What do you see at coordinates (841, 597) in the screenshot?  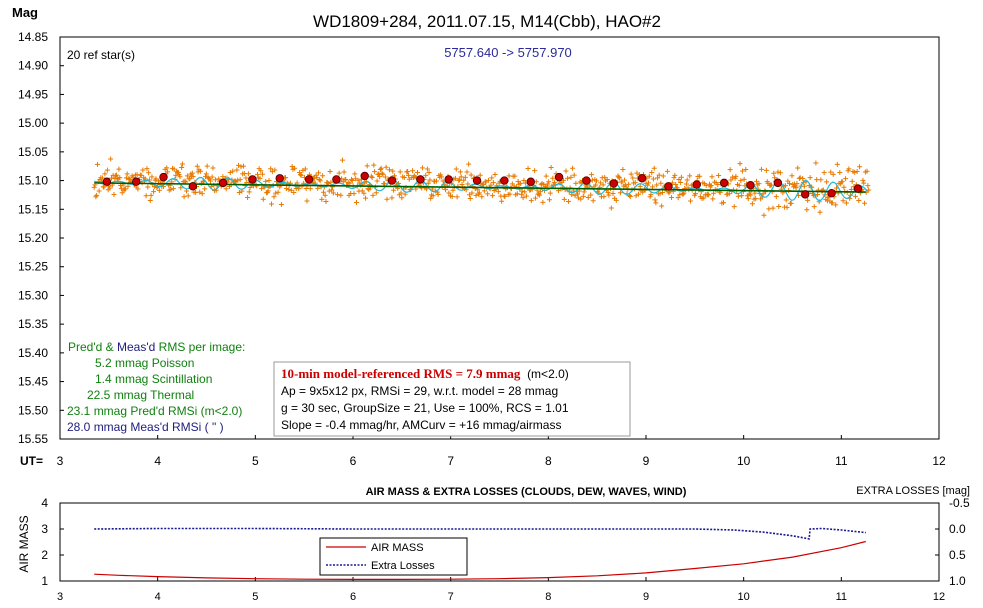 I see `airmass-x-tick-label: 11` at bounding box center [841, 597].